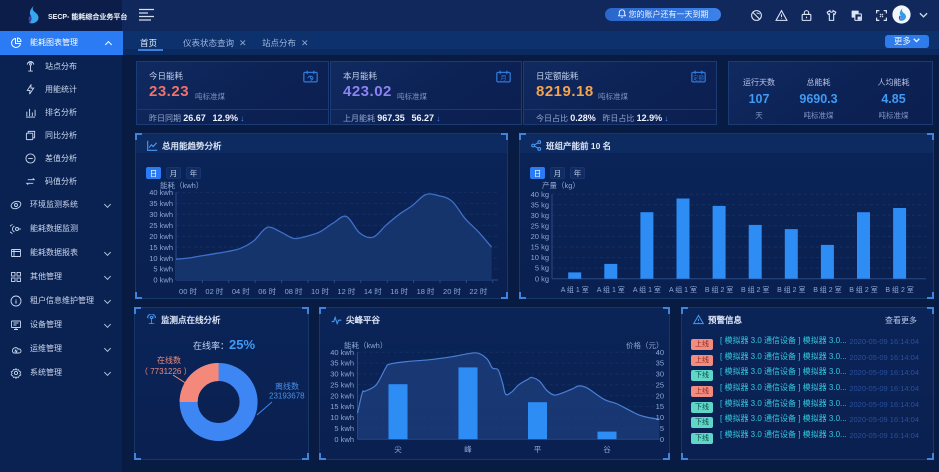 Image resolution: width=939 pixels, height=472 pixels. Describe the element at coordinates (287, 386) in the screenshot. I see `svg-text: 离线数` at that location.